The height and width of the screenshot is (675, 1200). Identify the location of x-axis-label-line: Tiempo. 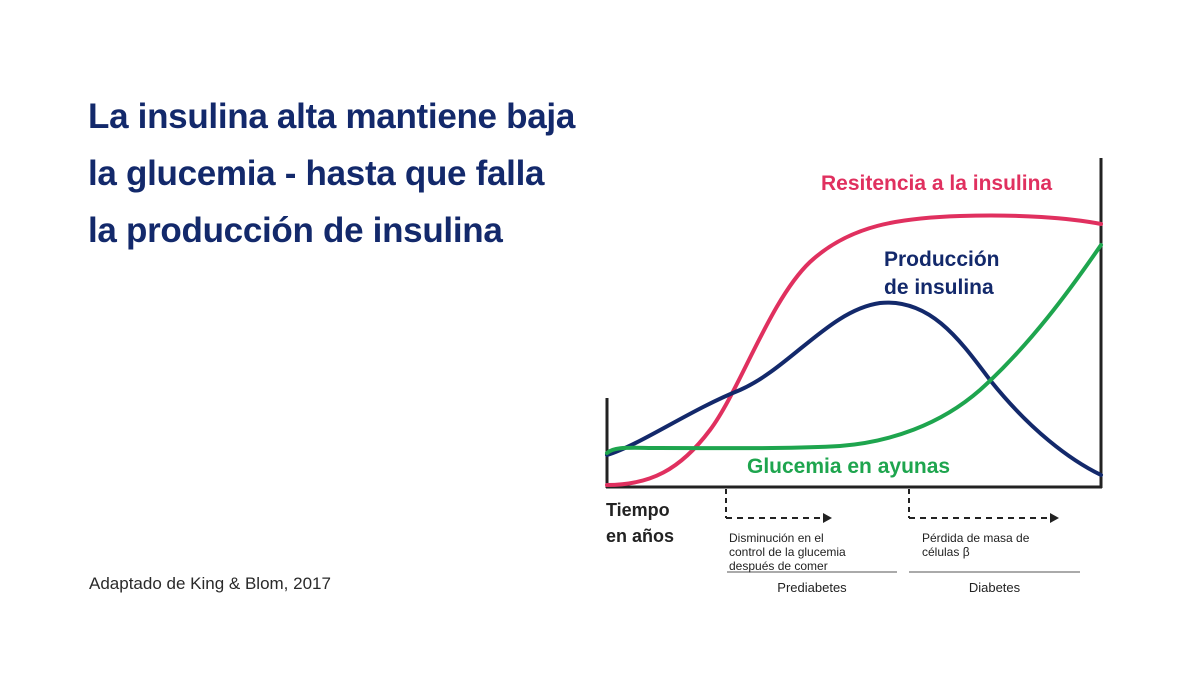
(638, 510).